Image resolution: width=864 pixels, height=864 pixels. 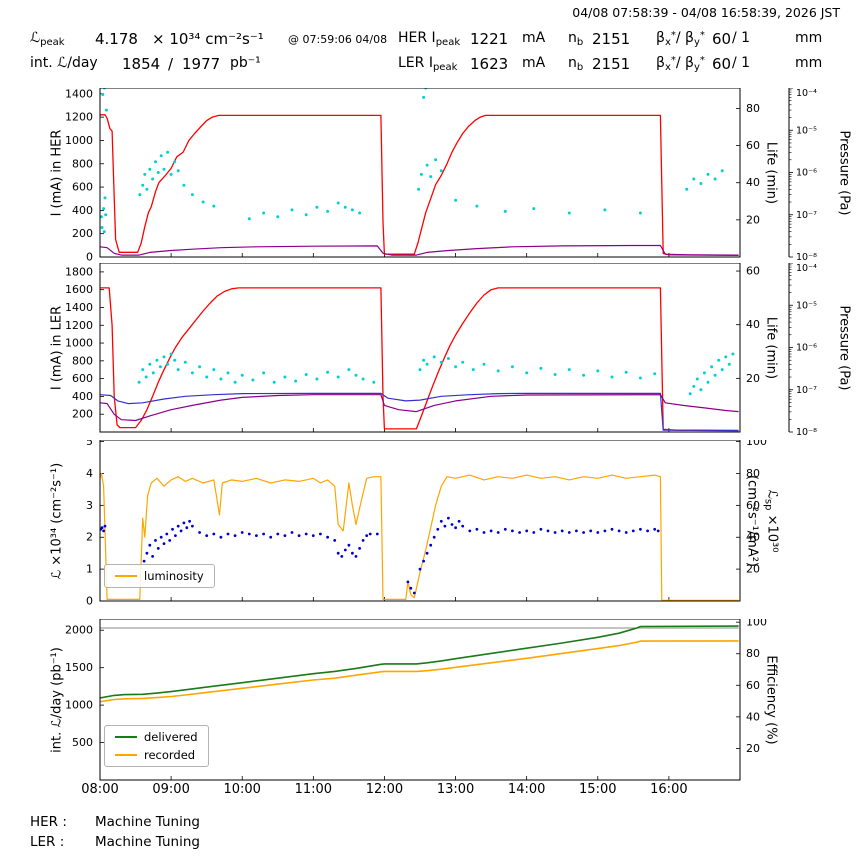 What do you see at coordinates (761, 520) in the screenshot?
I see `specific-luminosity-label: ℒsp ×10³⁰ (cm⁻²s⁻¹/mA²)` at bounding box center [761, 520].